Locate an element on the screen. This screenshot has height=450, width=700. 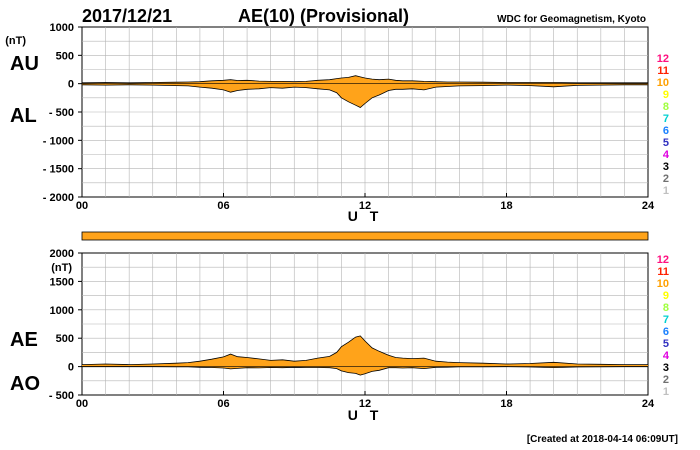
au-al-x-axis: 00 06 12 18 24 is located at coordinates (365, 202).